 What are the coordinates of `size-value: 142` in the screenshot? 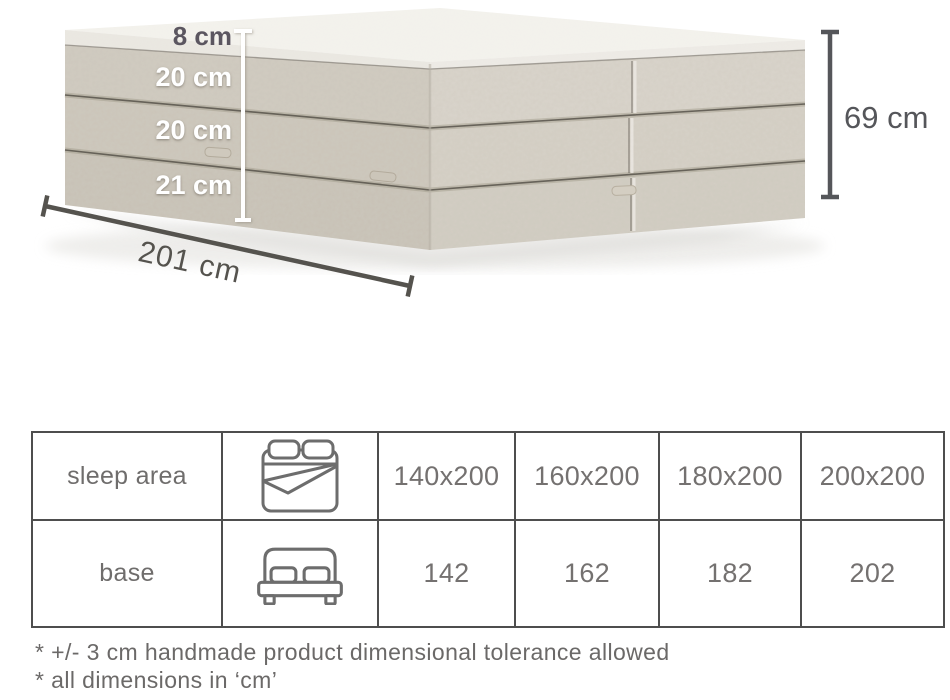 It's located at (446, 573).